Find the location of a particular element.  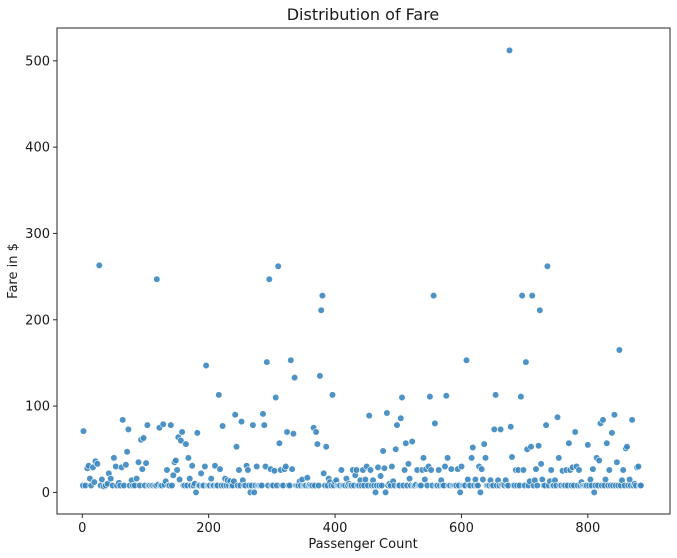

x-tick-label: 0 is located at coordinates (82, 528).